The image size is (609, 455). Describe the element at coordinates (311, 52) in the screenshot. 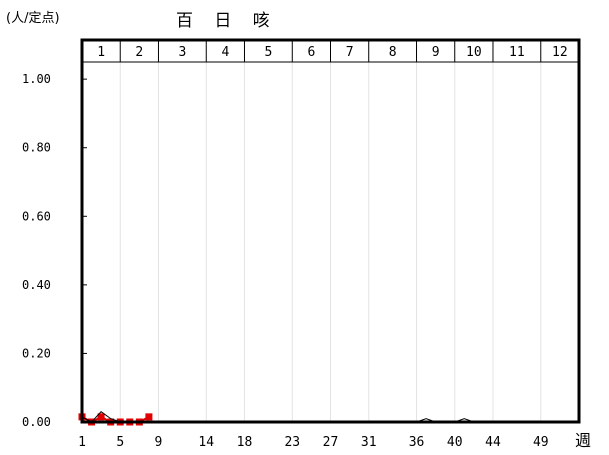

I see `month-label: 6` at that location.